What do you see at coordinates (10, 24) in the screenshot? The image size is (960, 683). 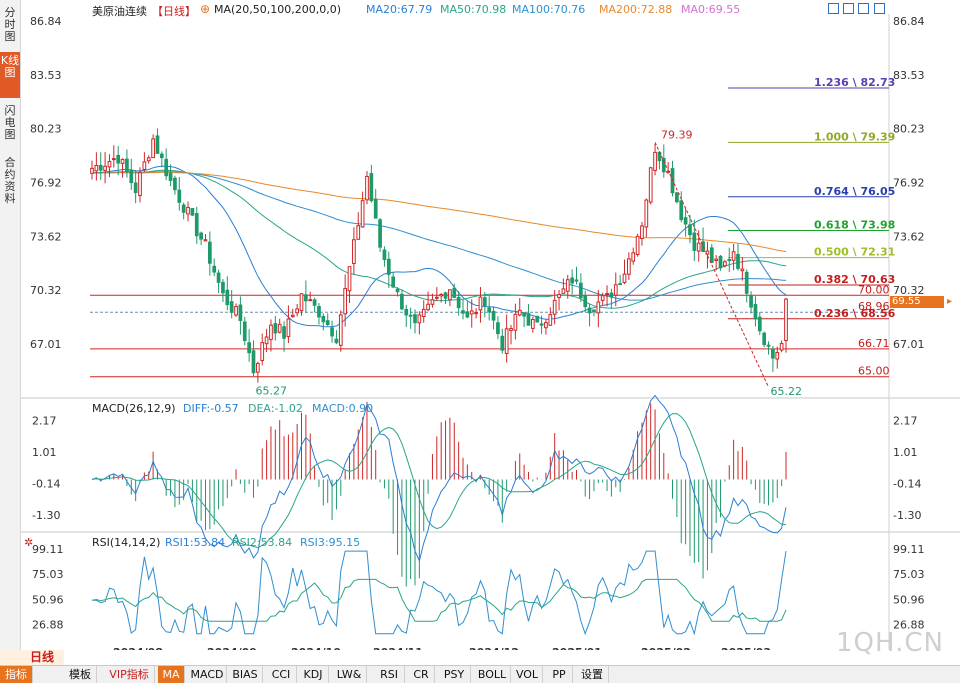 I see `sidebar-tab-timeshare: 分时图` at bounding box center [10, 24].